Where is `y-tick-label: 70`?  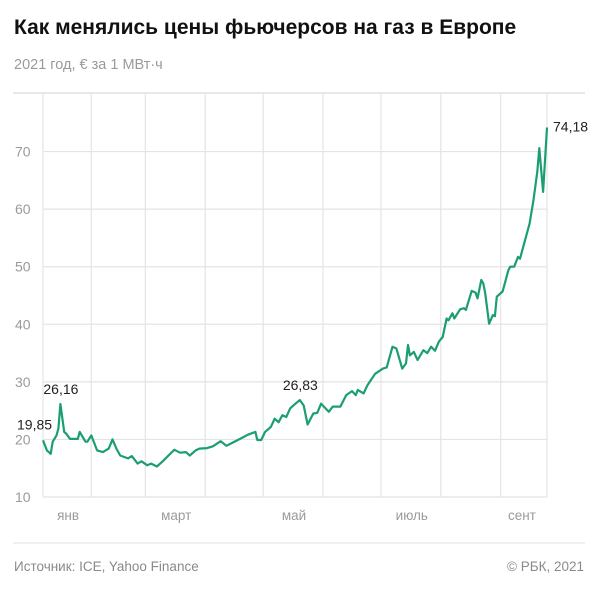
y-tick-label: 70 is located at coordinates (23, 152).